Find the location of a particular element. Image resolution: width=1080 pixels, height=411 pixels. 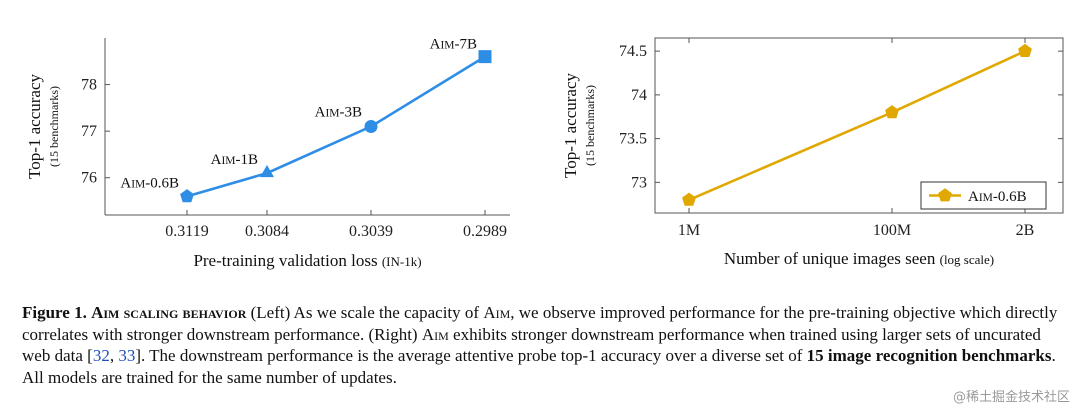

left-x-tick-label: 0.3084 is located at coordinates (267, 231).